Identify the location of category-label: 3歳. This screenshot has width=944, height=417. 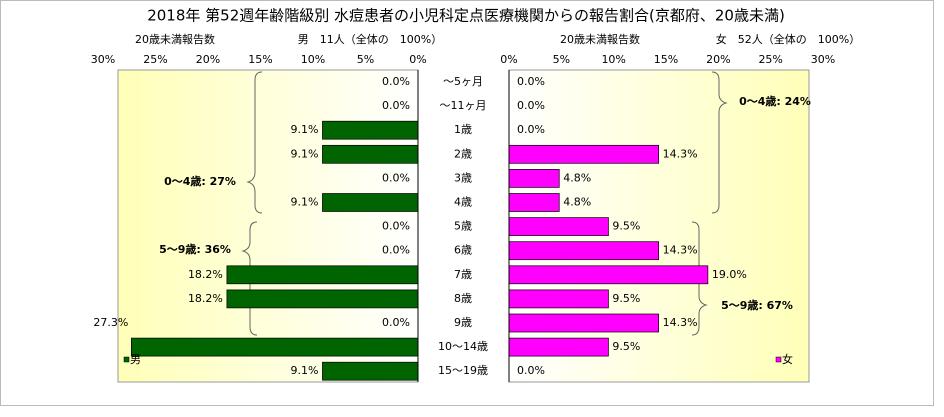
(463, 177).